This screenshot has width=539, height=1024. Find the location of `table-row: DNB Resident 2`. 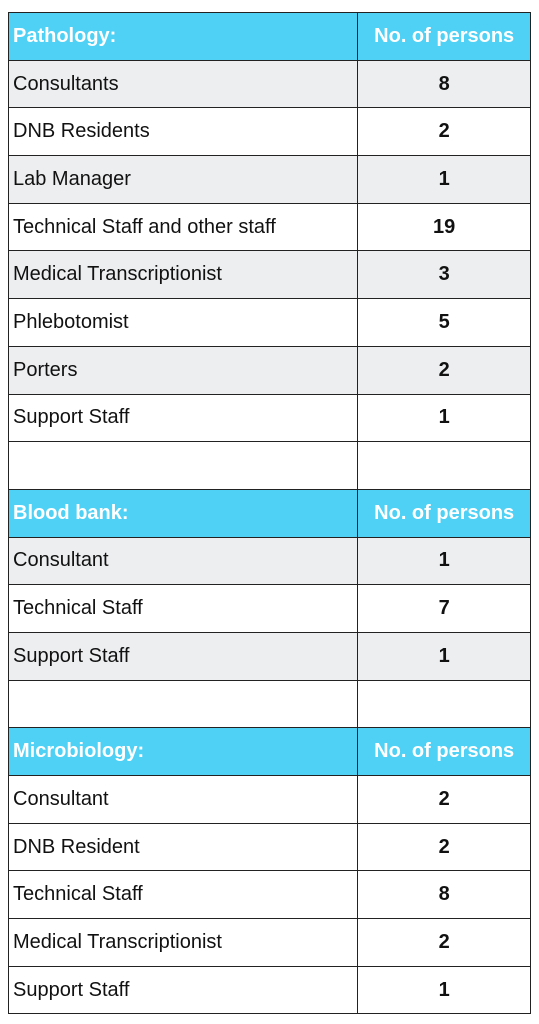

table-row: DNB Resident 2 is located at coordinates (270, 847).